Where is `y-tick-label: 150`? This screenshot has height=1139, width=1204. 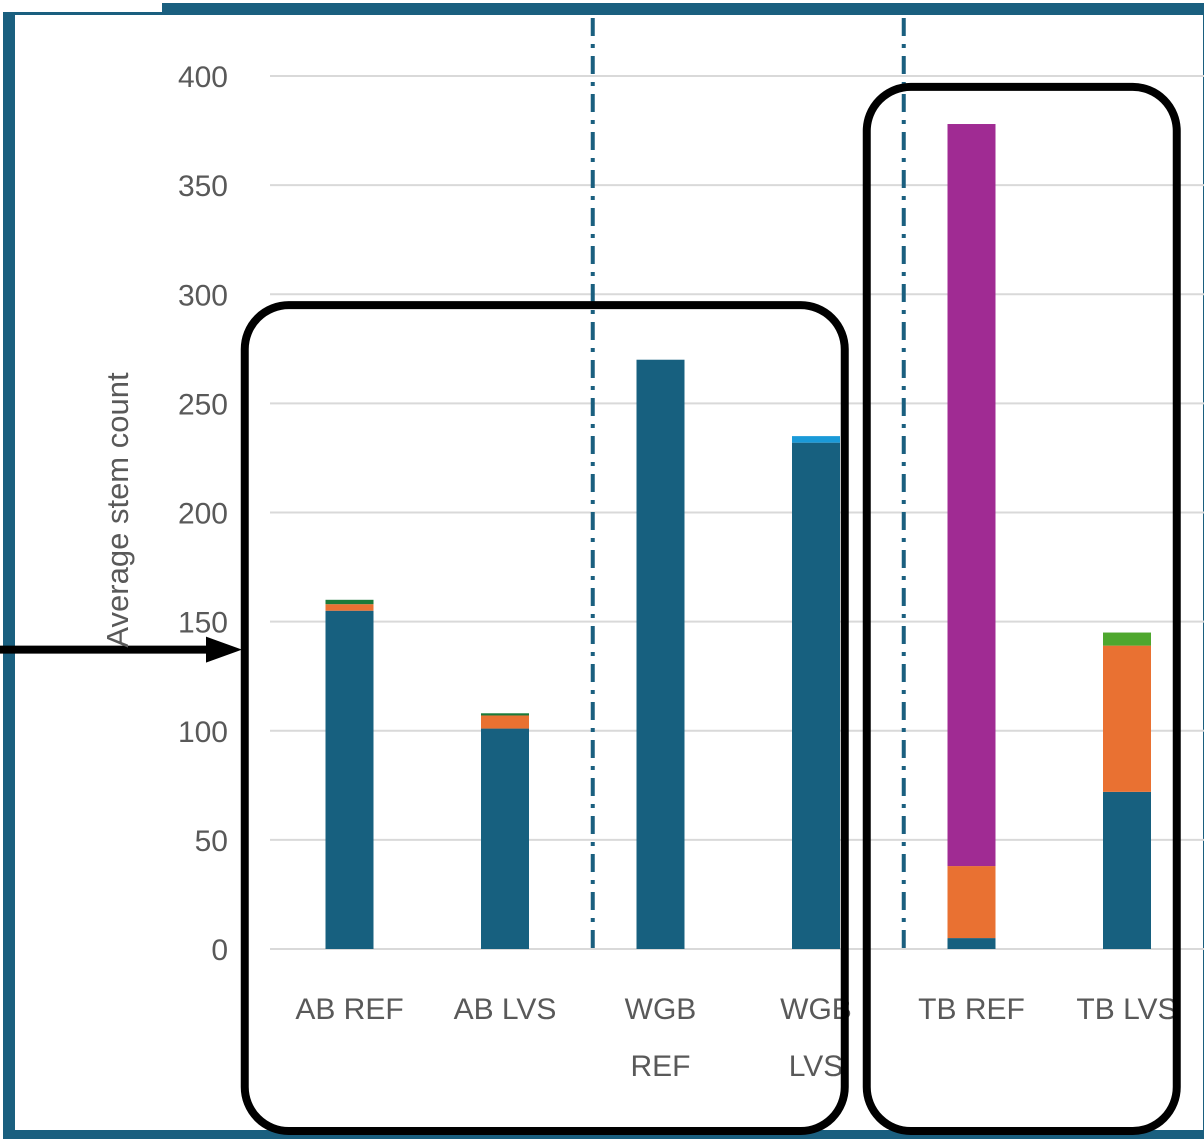
y-tick-label: 150 is located at coordinates (203, 623).